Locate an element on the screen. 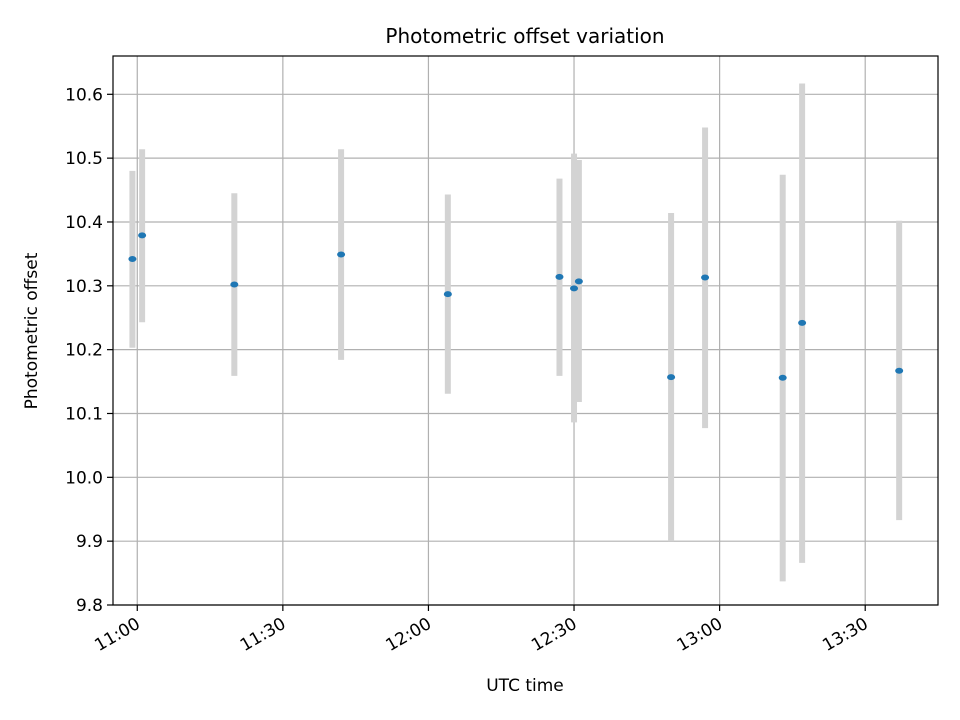  x-axis-label: UTC time is located at coordinates (525, 686).